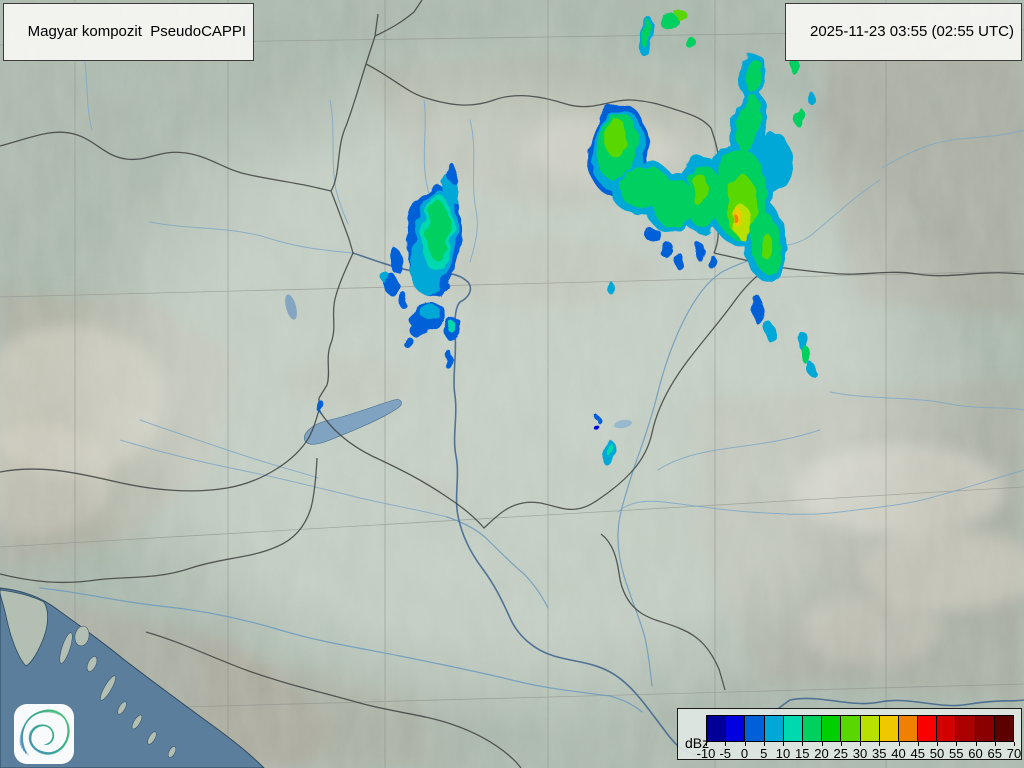  Describe the element at coordinates (975, 753) in the screenshot. I see `legend-tick-label: 60` at that location.